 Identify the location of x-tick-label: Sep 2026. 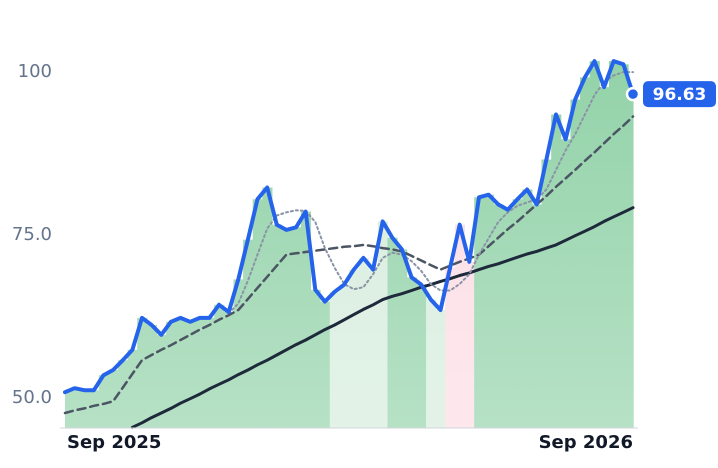
(586, 442).